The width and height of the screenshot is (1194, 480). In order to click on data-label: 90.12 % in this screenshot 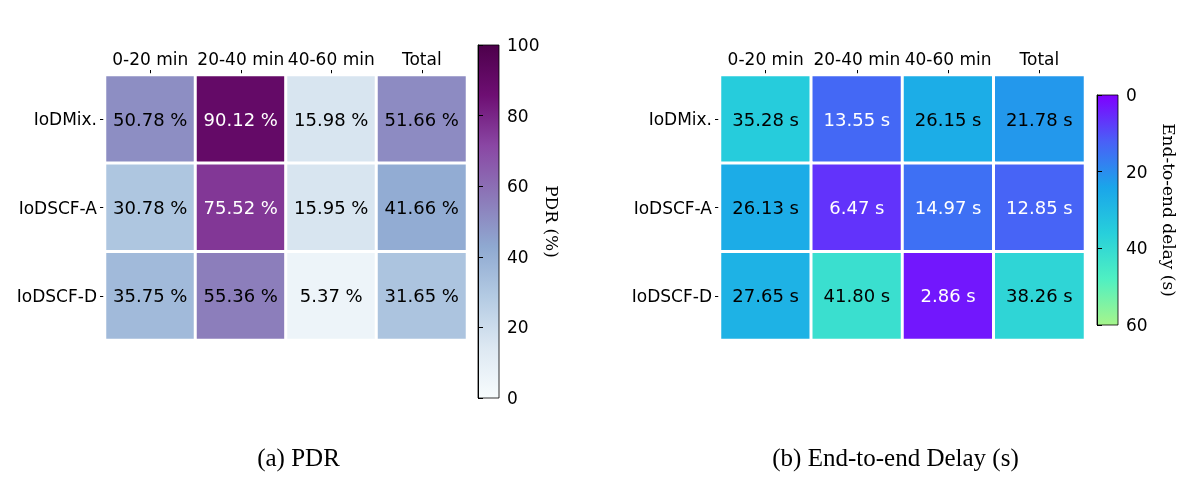, I will do `click(240, 119)`.